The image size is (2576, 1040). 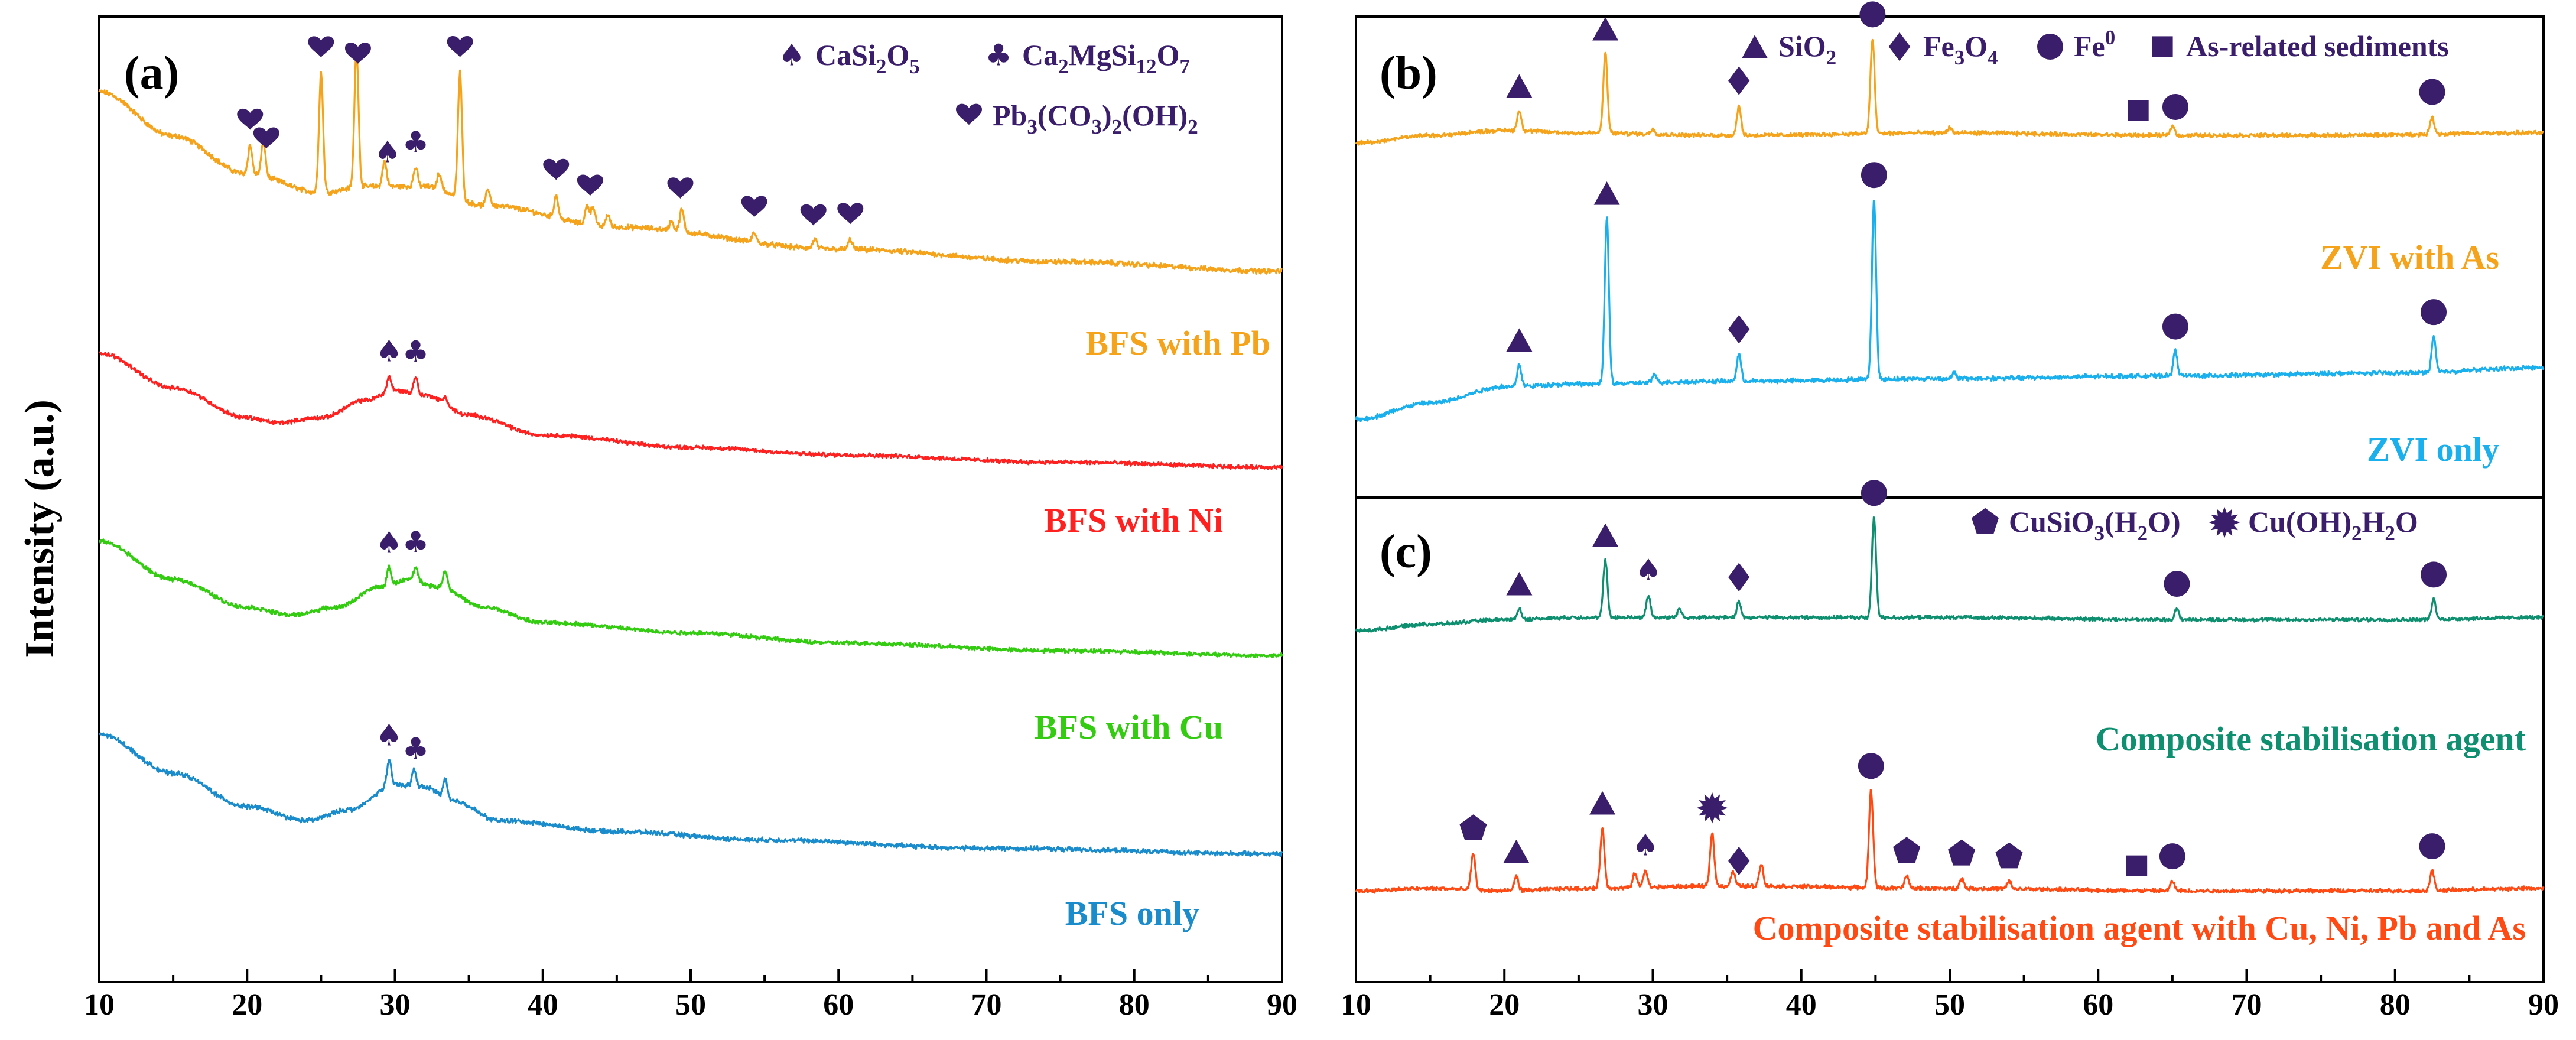 I want to click on legend-label: Ca2MgSi12O7, so click(x=1106, y=58).